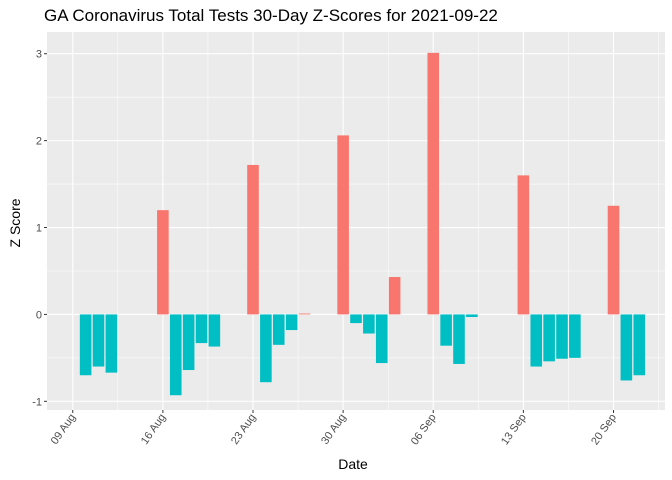 Image resolution: width=672 pixels, height=480 pixels. What do you see at coordinates (39, 142) in the screenshot?
I see `y-tick-label: 2` at bounding box center [39, 142].